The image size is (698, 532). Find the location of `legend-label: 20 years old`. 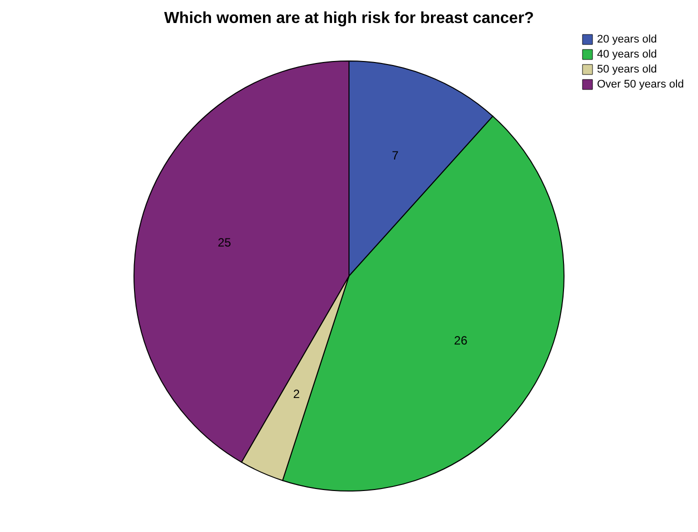

legend-label: 20 years old is located at coordinates (627, 40).